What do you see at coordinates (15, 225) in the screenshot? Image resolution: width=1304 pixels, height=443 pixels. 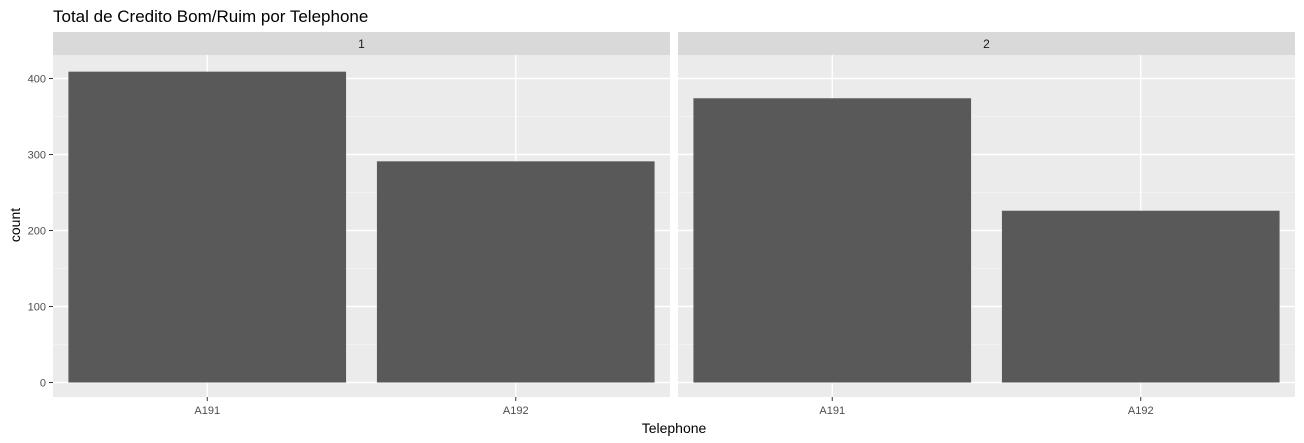 I see `y-axis-title: count` at bounding box center [15, 225].